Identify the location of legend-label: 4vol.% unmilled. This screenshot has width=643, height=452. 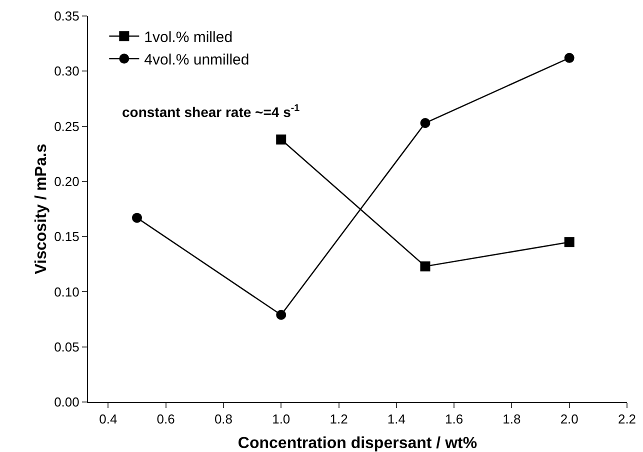
(197, 59).